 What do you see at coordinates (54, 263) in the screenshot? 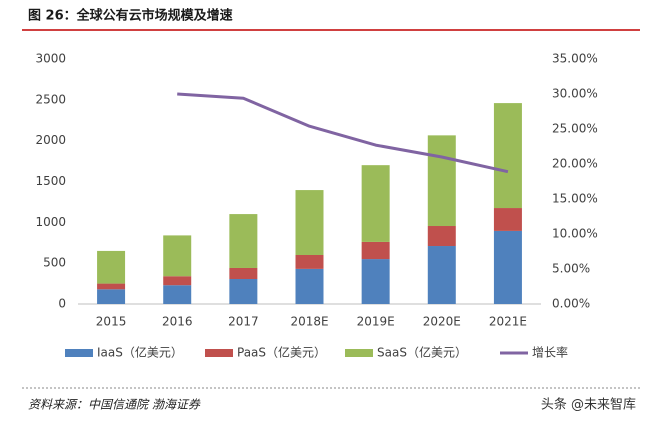
I see `y-tick-label: 500` at bounding box center [54, 263].